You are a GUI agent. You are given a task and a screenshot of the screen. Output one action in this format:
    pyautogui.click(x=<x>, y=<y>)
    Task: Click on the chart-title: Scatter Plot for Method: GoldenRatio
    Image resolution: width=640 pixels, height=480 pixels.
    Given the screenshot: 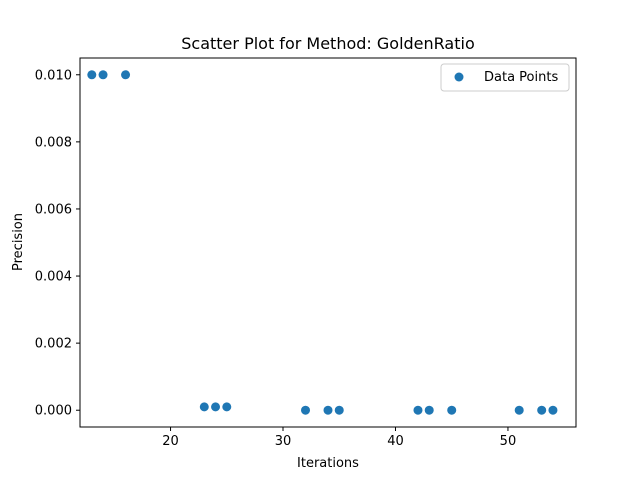 What is the action you would take?
    pyautogui.click(x=327, y=43)
    